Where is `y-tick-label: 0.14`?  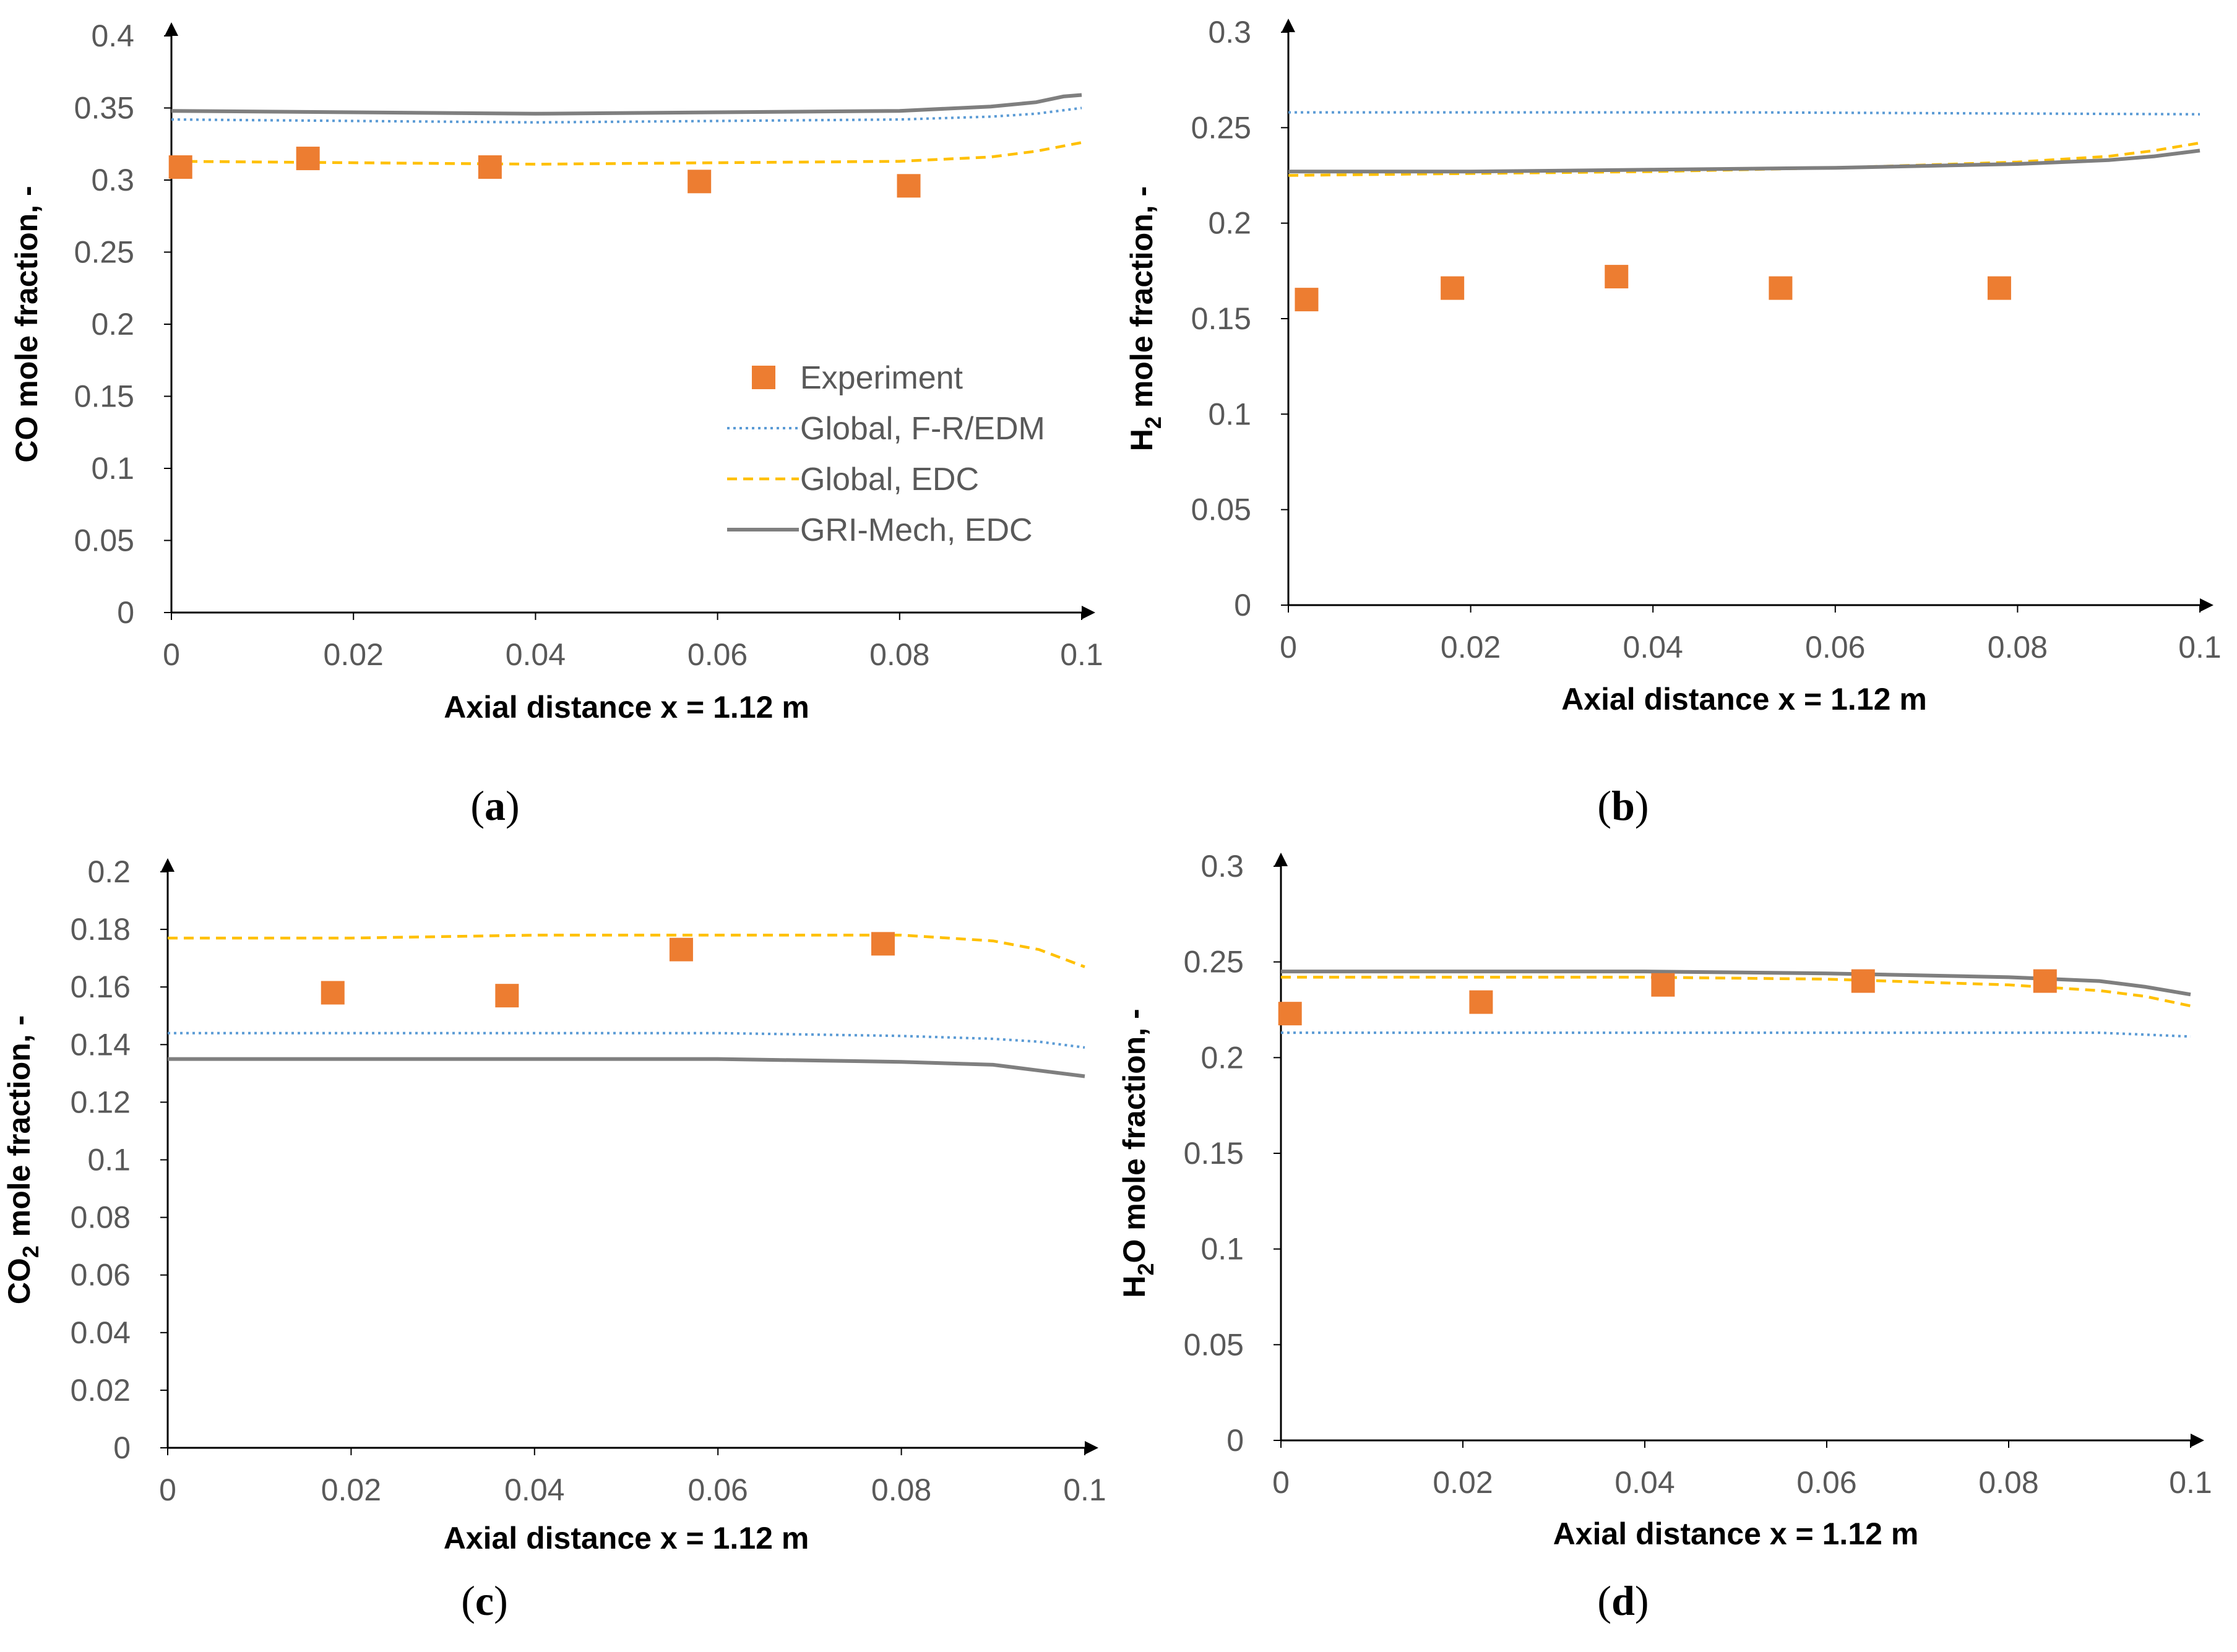
y-tick-label: 0.14 is located at coordinates (101, 1045).